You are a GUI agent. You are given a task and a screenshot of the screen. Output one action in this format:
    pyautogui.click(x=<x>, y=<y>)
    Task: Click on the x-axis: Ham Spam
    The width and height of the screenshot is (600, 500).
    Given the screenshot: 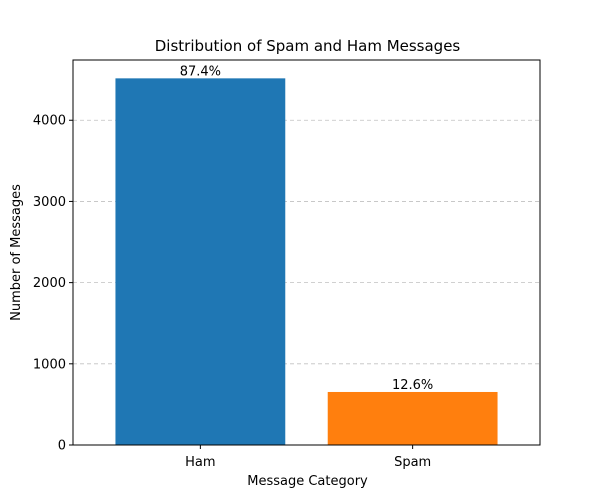 What is the action you would take?
    pyautogui.click(x=308, y=457)
    